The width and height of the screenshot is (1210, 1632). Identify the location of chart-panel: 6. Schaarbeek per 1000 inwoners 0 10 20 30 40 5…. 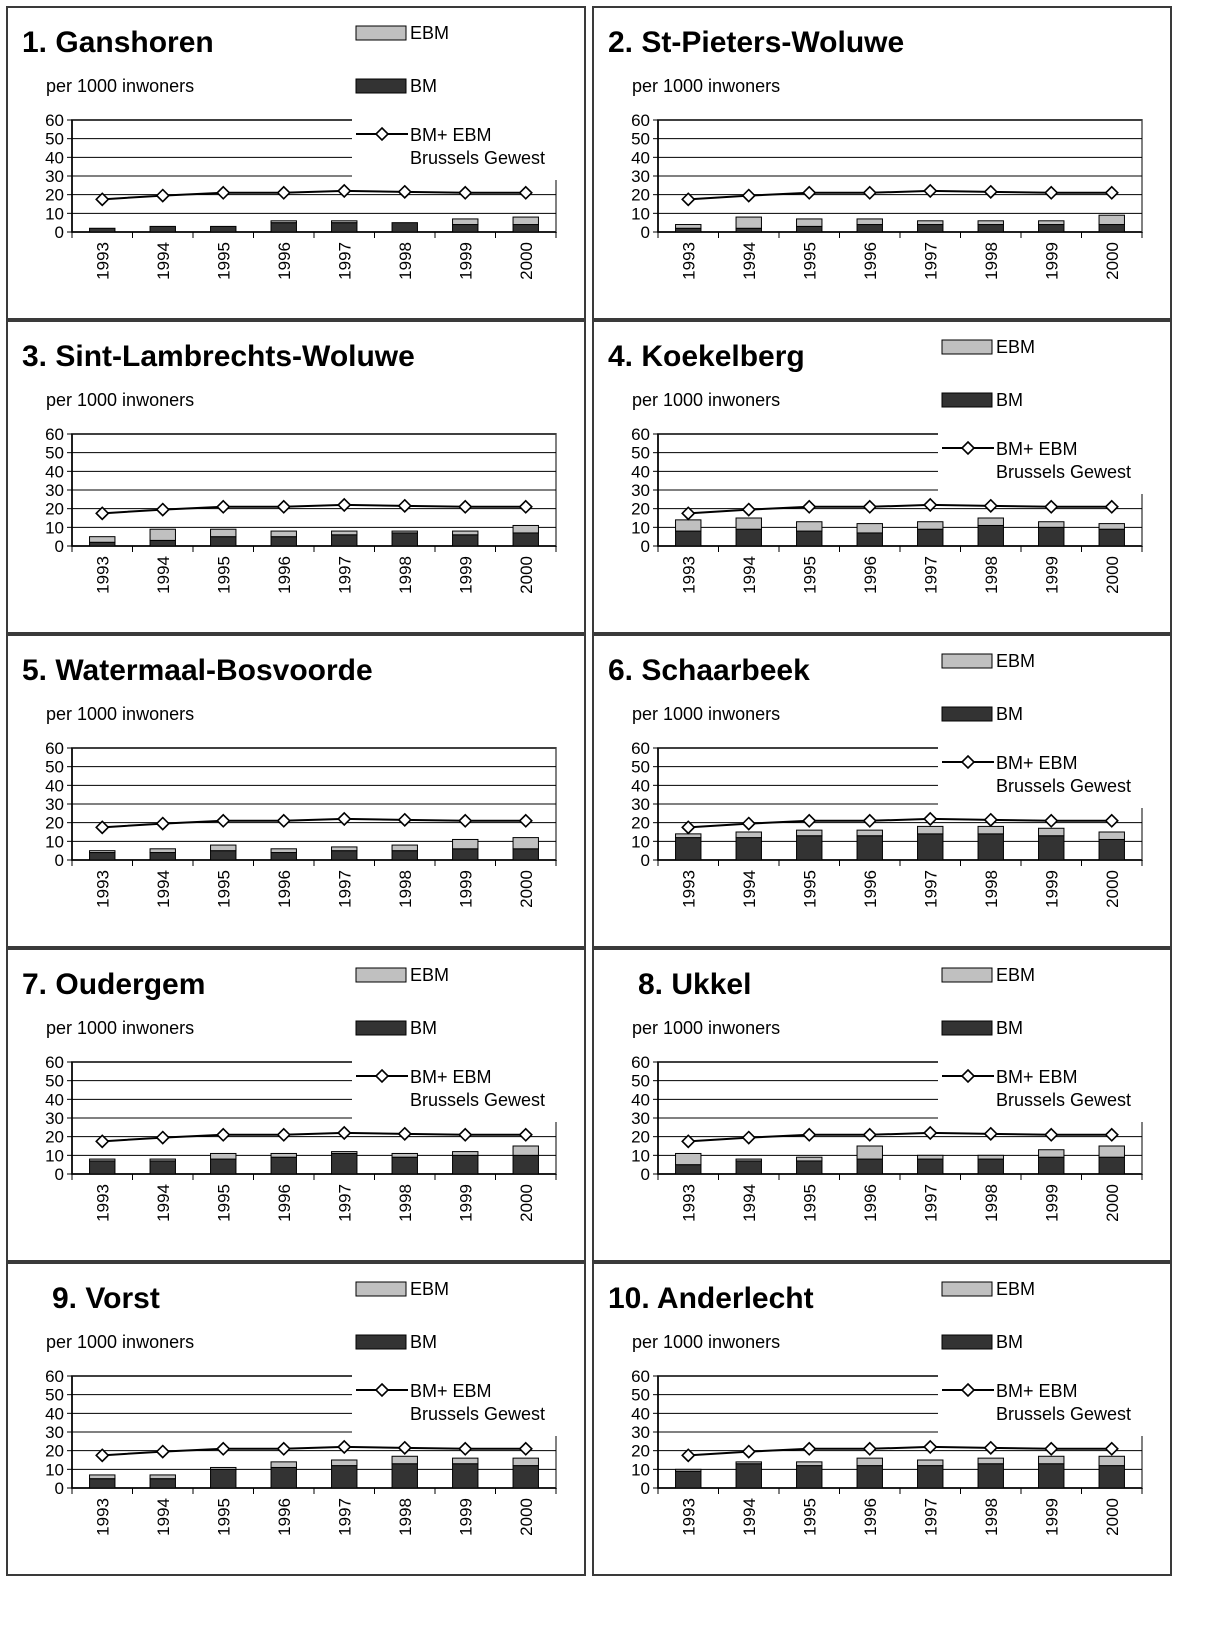
(882, 791).